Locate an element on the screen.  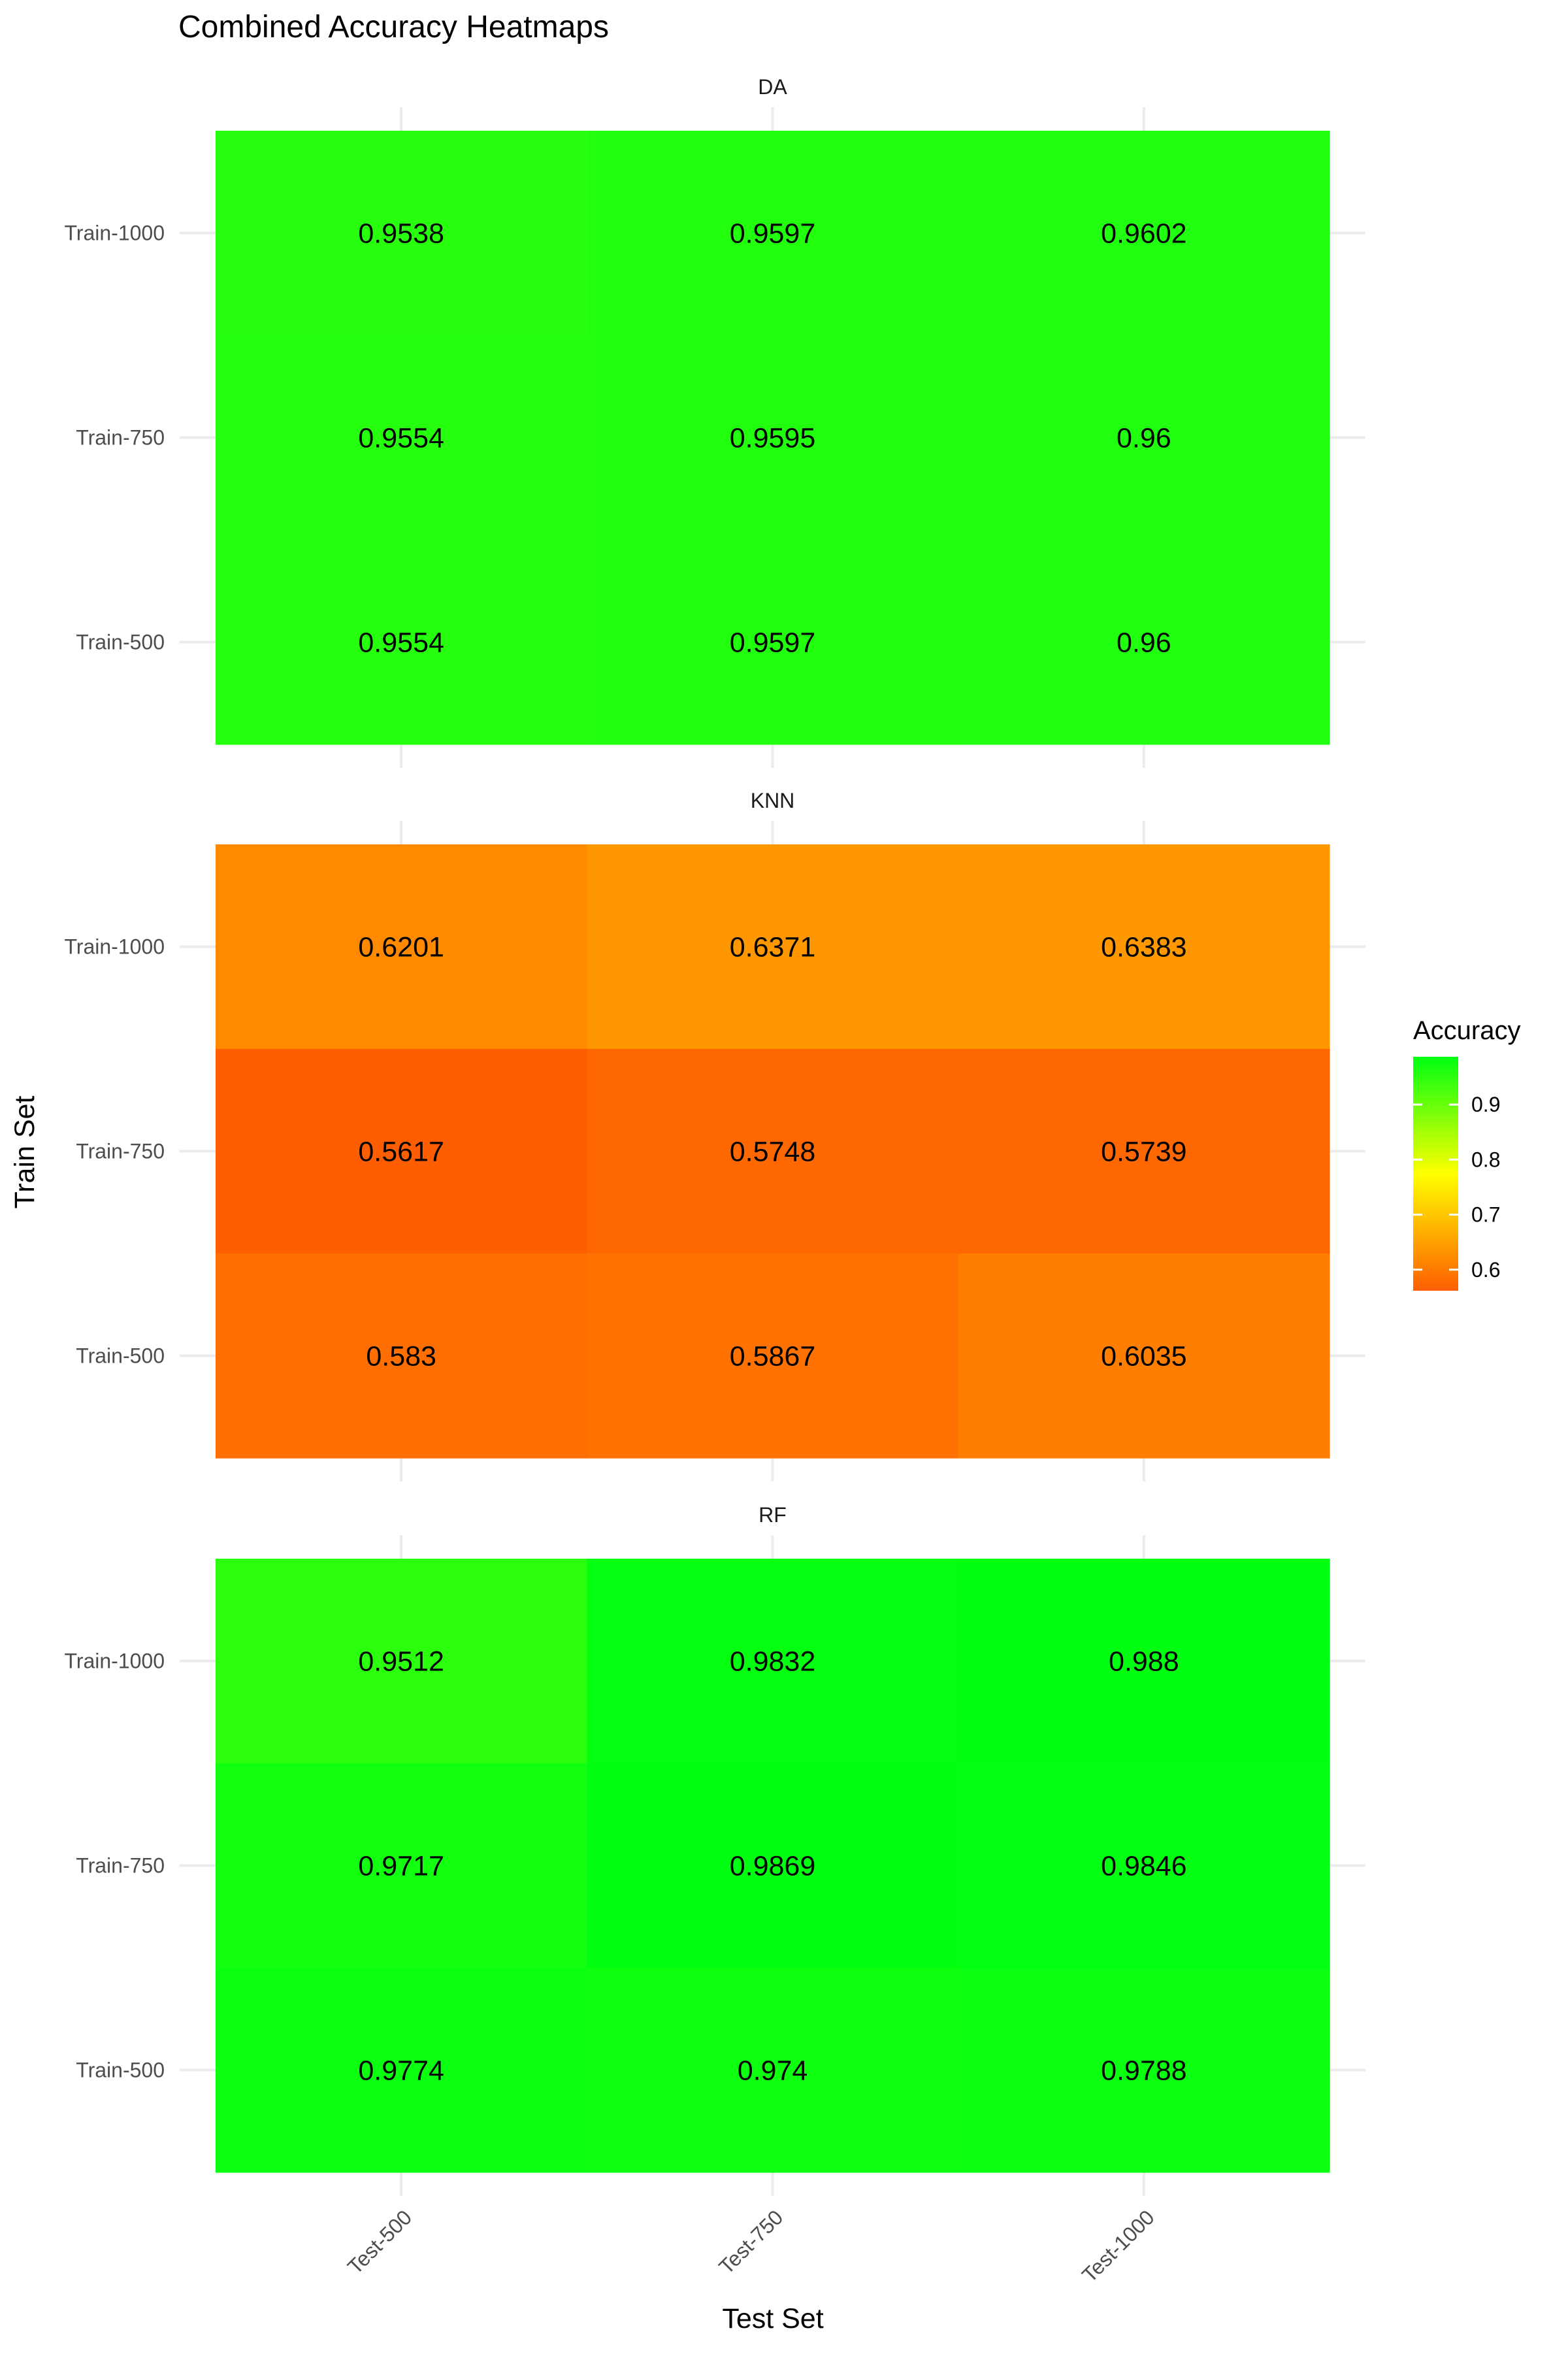
cell-value-label: 0.974 is located at coordinates (773, 2071).